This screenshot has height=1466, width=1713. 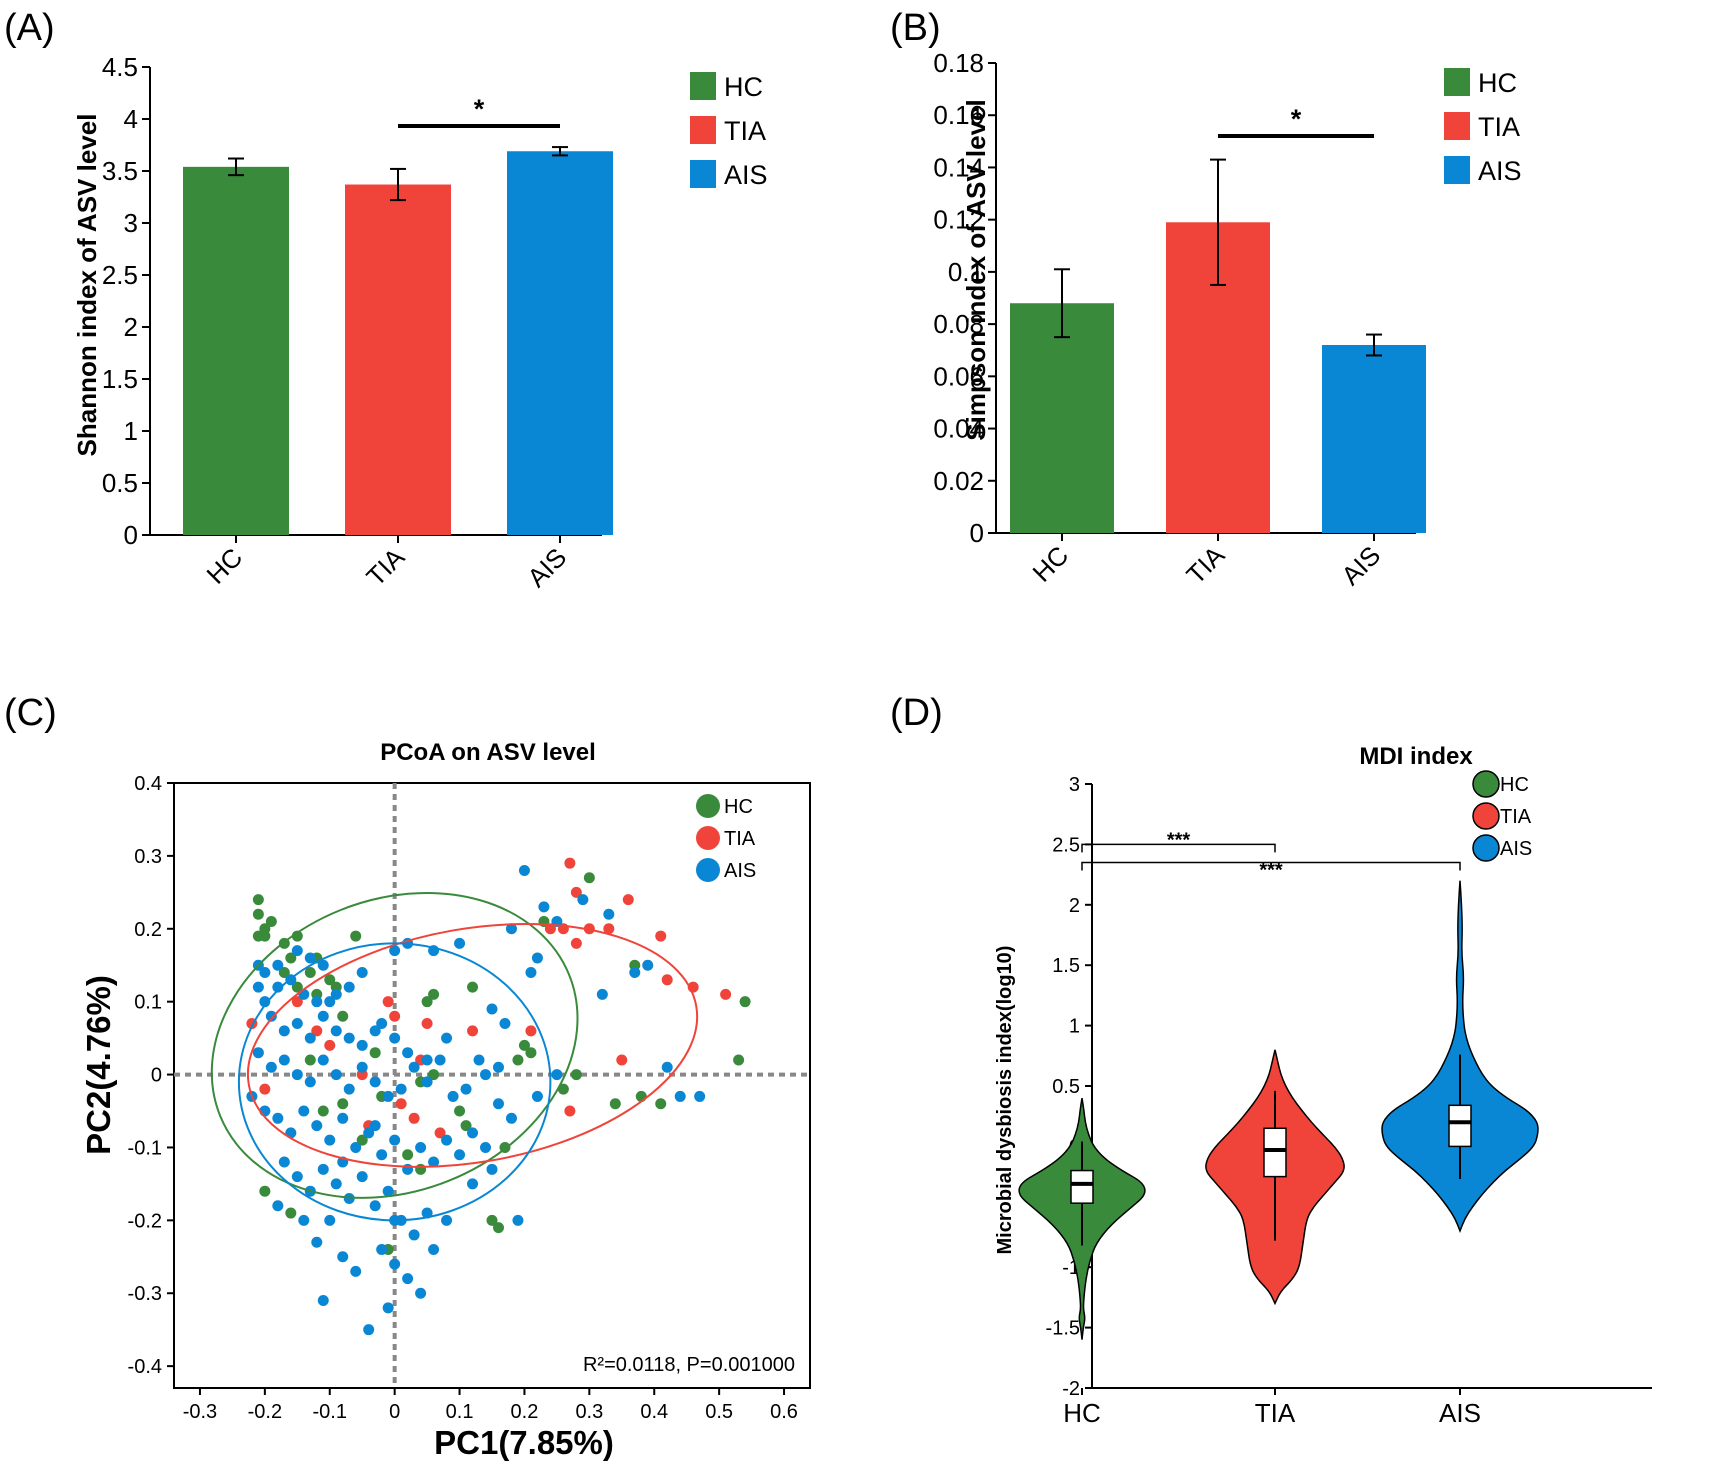 I want to click on x-axis-label: PC1(7.85%), so click(x=524, y=1442).